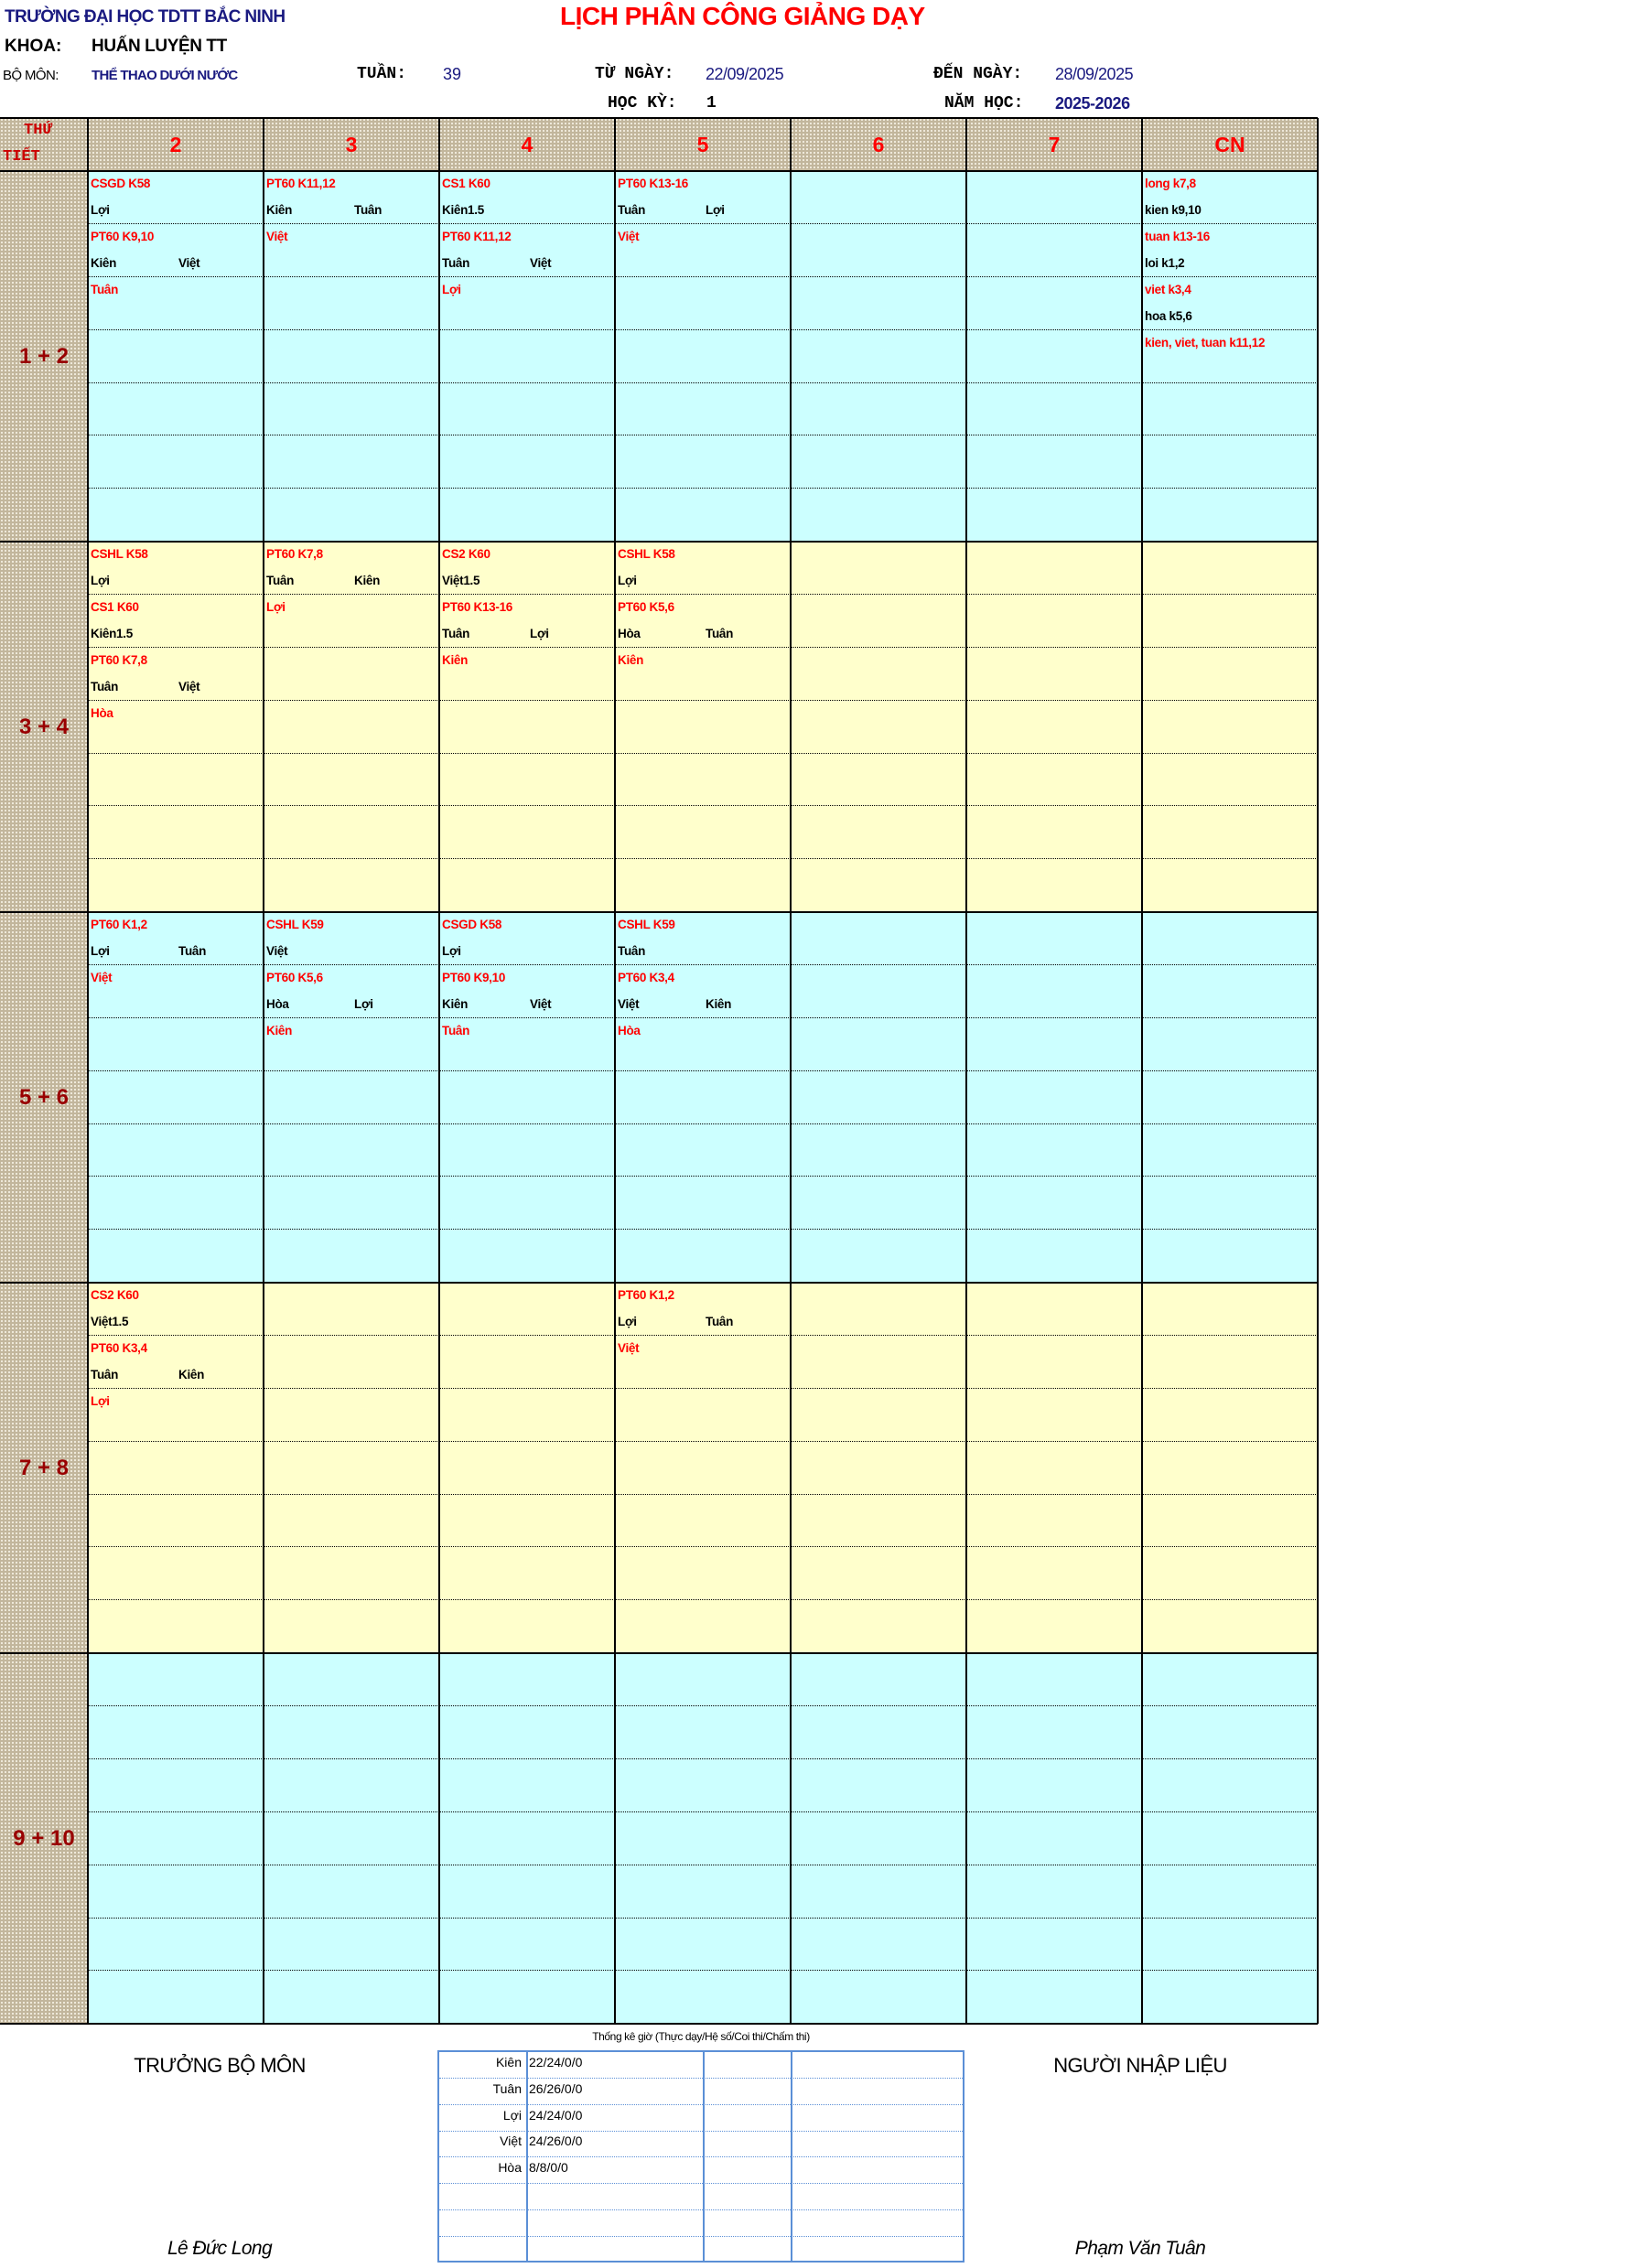  I want to click on schedule-cell: CSHL K59 Việt PT60 K5,6 Hòa Lợi Kiên, so click(351, 1098).